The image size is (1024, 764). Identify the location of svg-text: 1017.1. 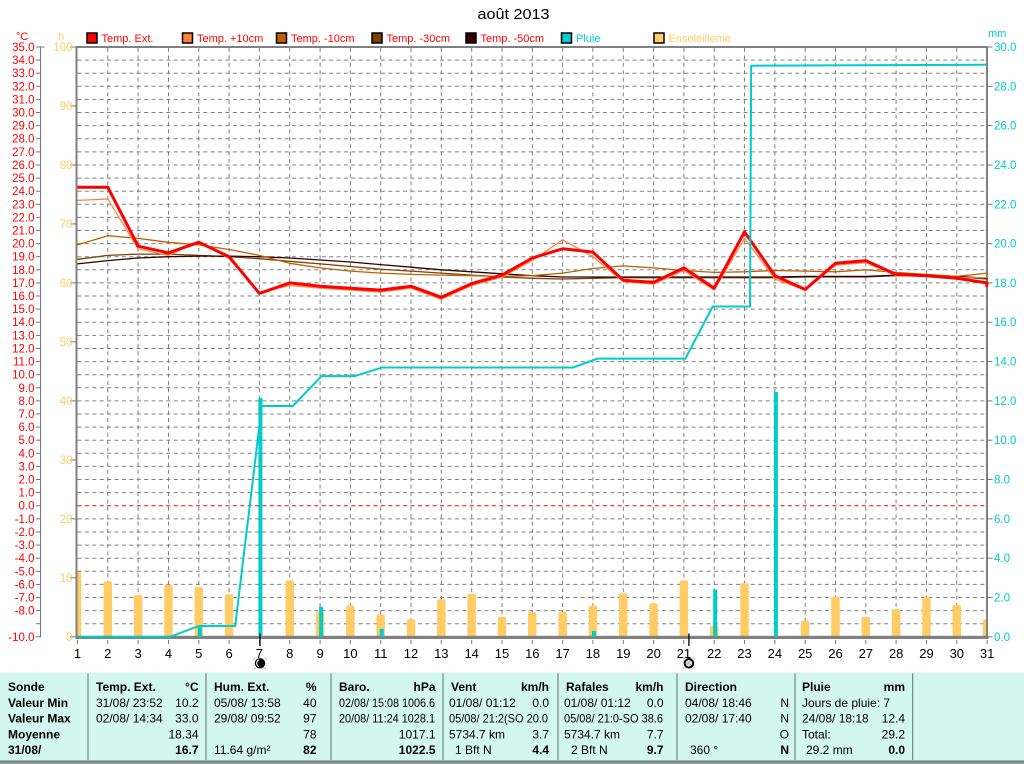
(417, 734).